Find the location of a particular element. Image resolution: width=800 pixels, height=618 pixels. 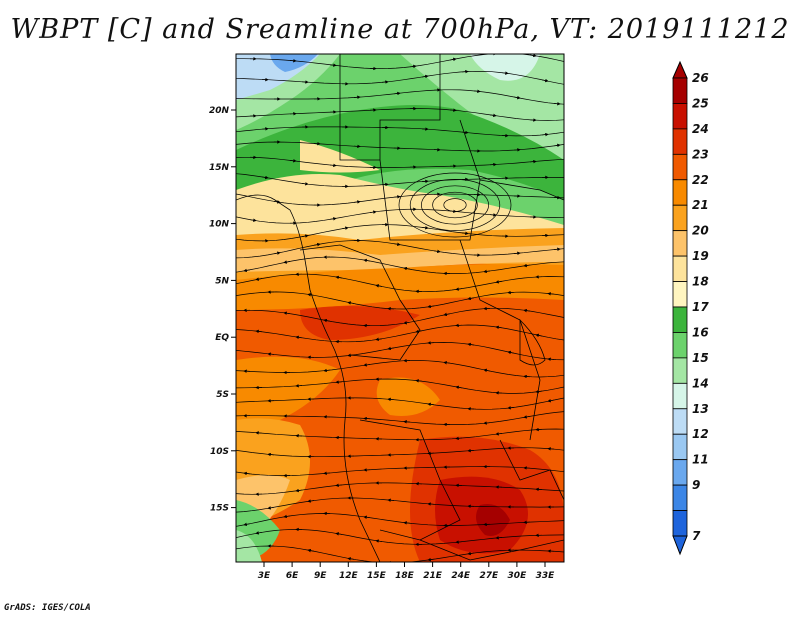

colorbar-label: 15 is located at coordinates (700, 358).